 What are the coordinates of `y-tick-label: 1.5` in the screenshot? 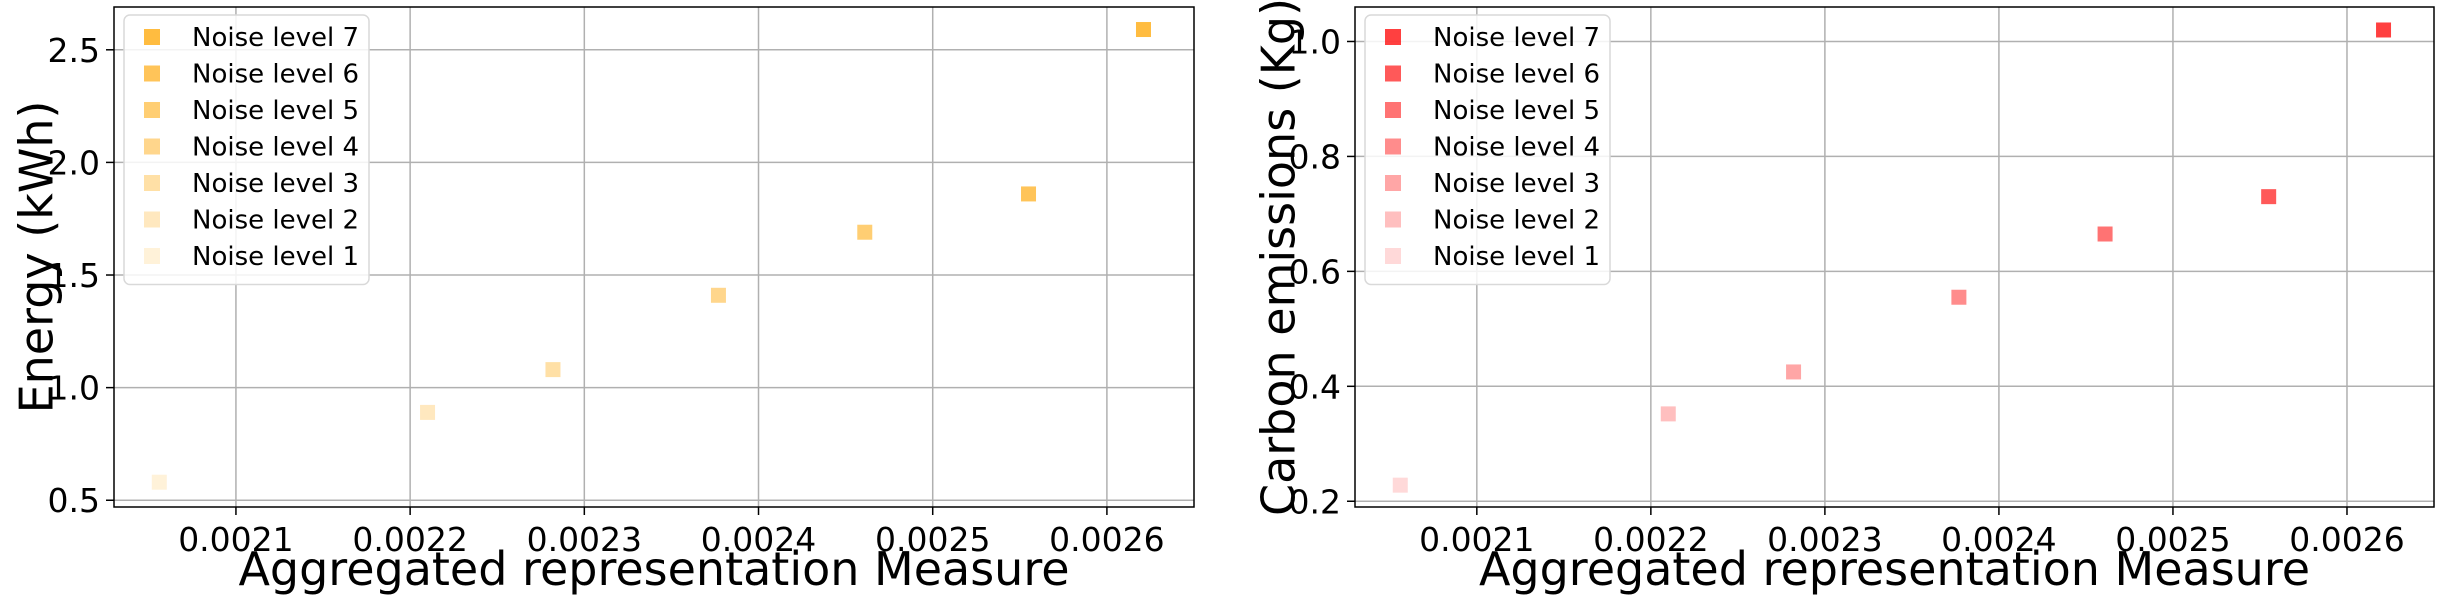 It's located at (74, 275).